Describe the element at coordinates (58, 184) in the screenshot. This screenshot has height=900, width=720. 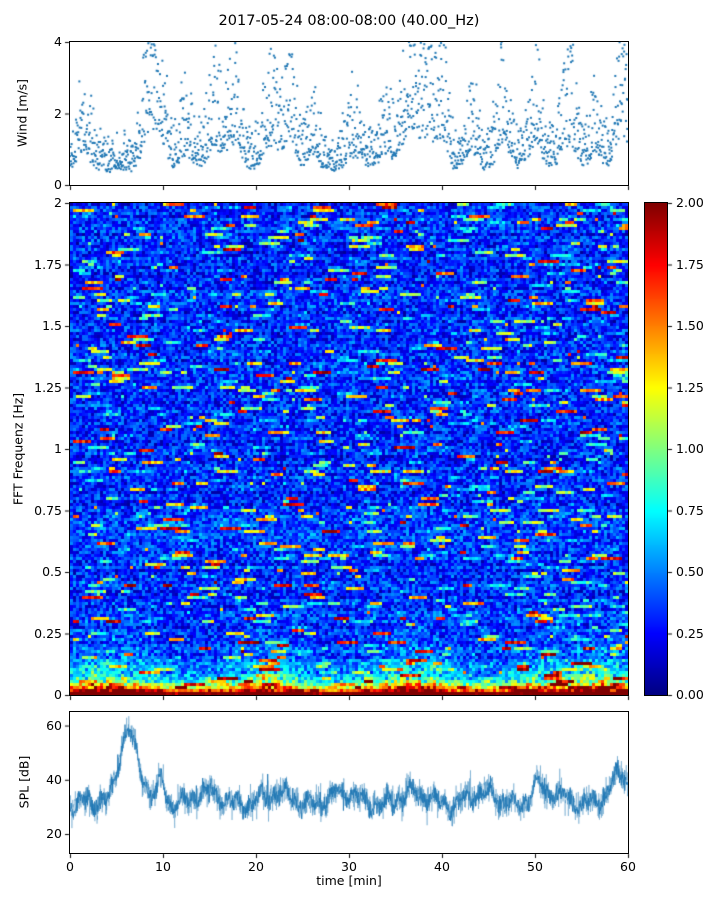
I see `wind-ytick-label: 0` at that location.